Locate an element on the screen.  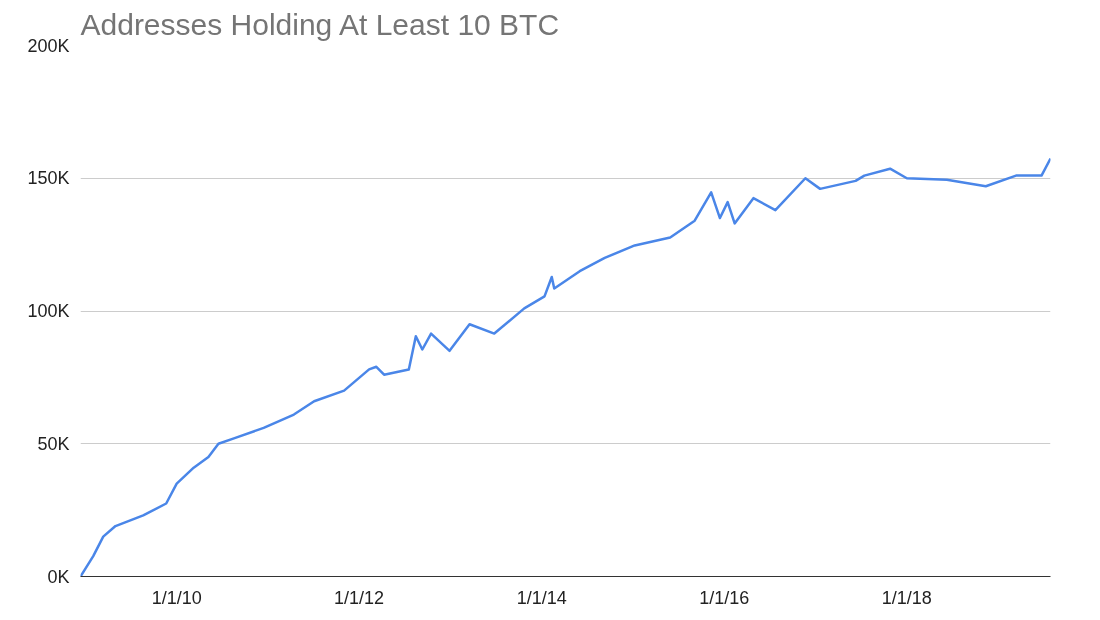
x-tick-label: 1/1/10 is located at coordinates (176, 597).